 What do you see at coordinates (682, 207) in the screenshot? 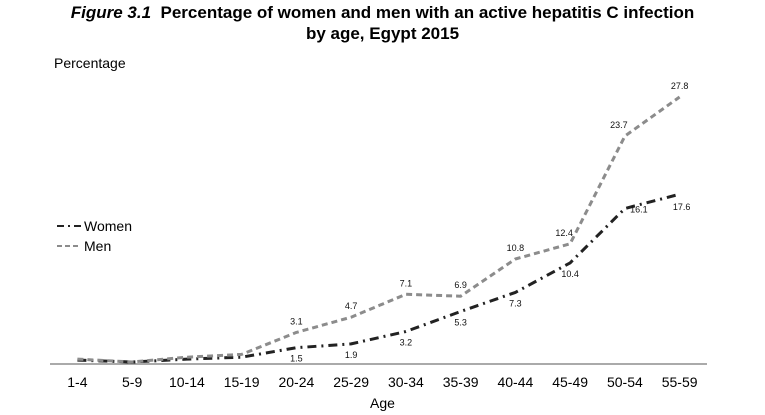
I see `data-label-women: 17.6` at bounding box center [682, 207].